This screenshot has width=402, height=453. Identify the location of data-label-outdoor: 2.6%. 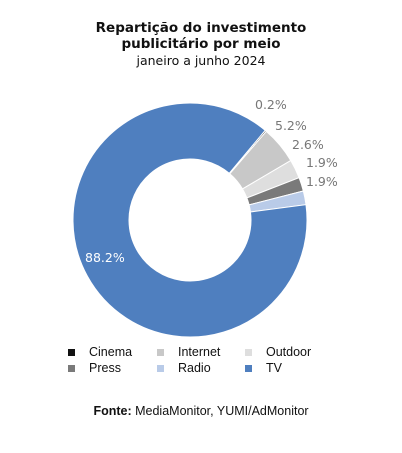
(308, 144).